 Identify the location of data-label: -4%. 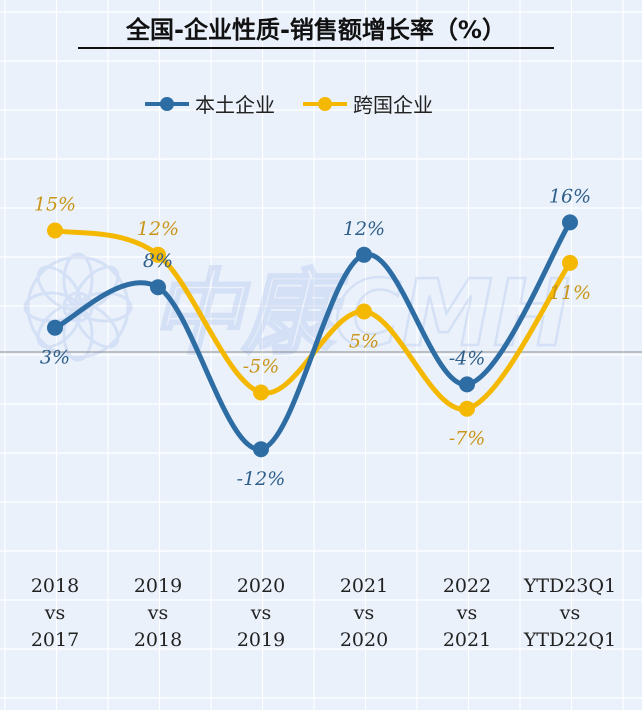
(467, 358).